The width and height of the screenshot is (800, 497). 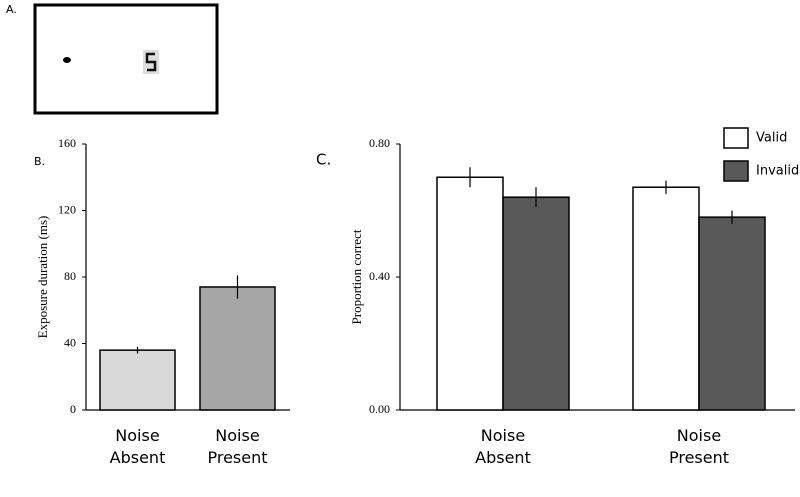 I want to click on y-tick-label: 0.00, so click(x=379, y=409).